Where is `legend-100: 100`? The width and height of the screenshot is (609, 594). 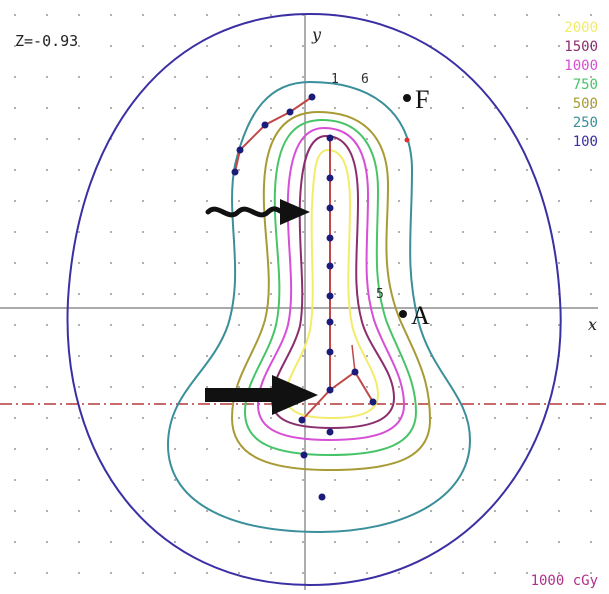
legend-100: 100 is located at coordinates (585, 142).